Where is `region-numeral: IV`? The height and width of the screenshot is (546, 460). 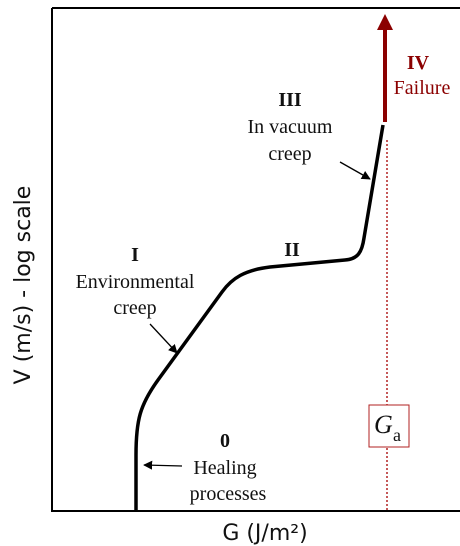 region-numeral: IV is located at coordinates (418, 63).